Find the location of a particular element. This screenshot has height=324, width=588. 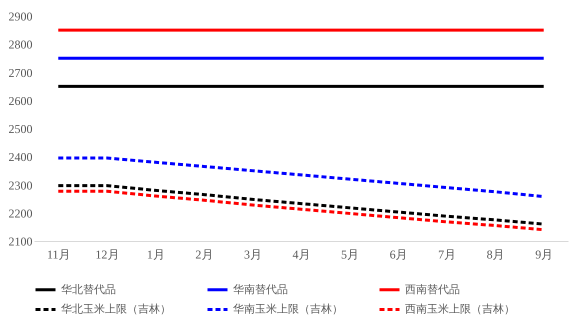

y-tick-label: 2500 is located at coordinates (20, 129).